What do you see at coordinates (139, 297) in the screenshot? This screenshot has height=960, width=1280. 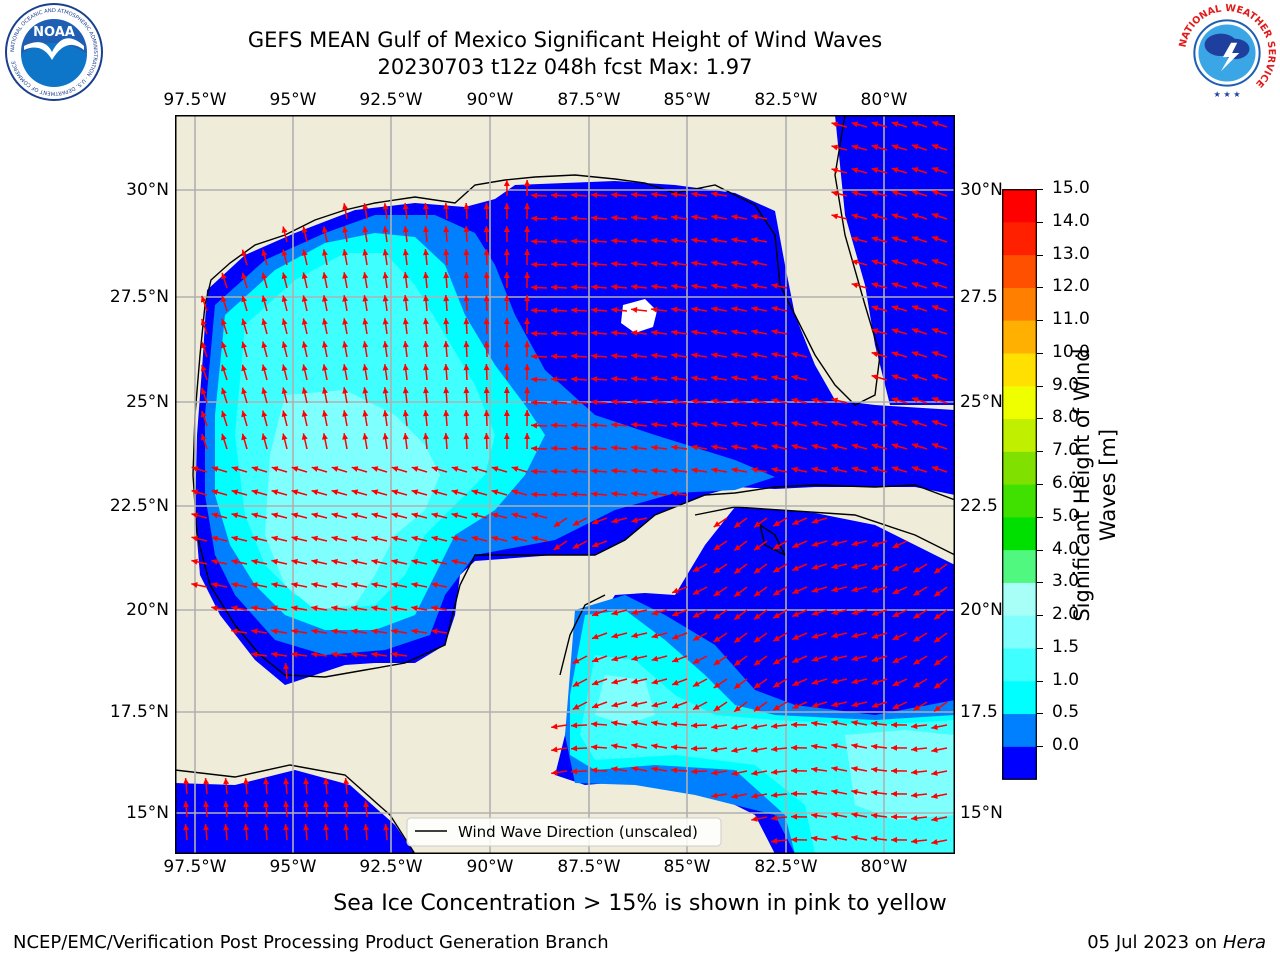 I see `lat-label: 27.5°N` at bounding box center [139, 297].